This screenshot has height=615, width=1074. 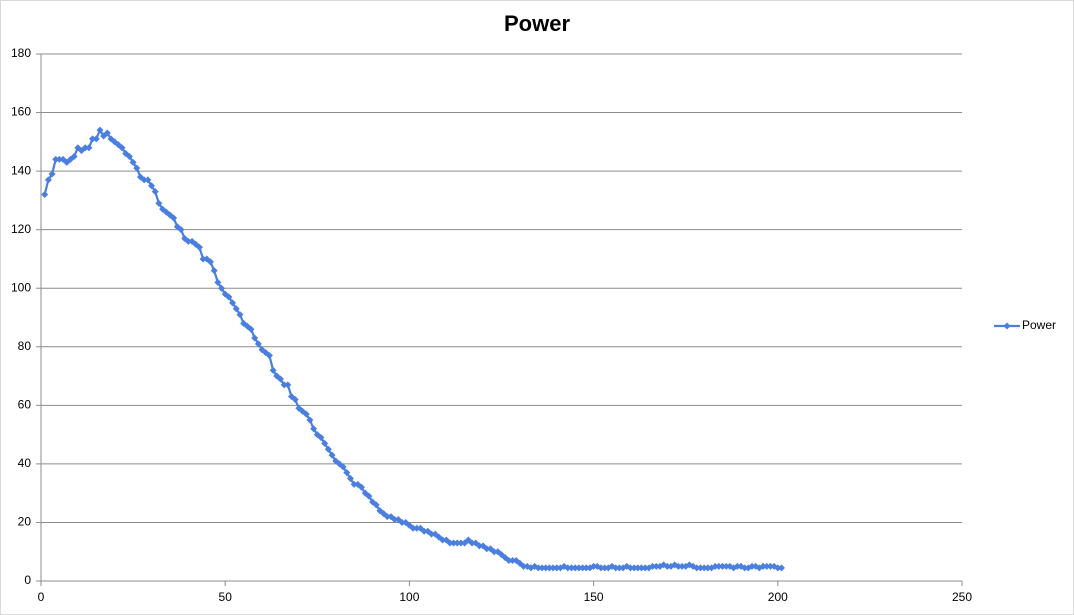 What do you see at coordinates (1039, 325) in the screenshot?
I see `legend-label: Power` at bounding box center [1039, 325].